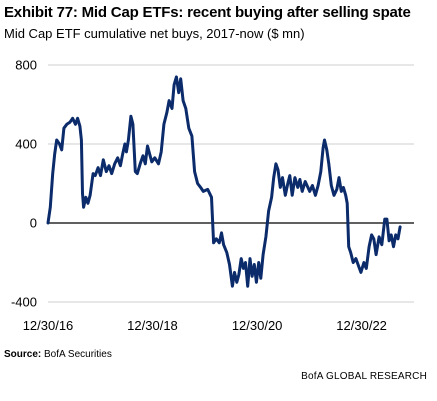 The width and height of the screenshot is (437, 401). I want to click on footer-brand: BofA GLOBAL RESEARCH, so click(364, 376).